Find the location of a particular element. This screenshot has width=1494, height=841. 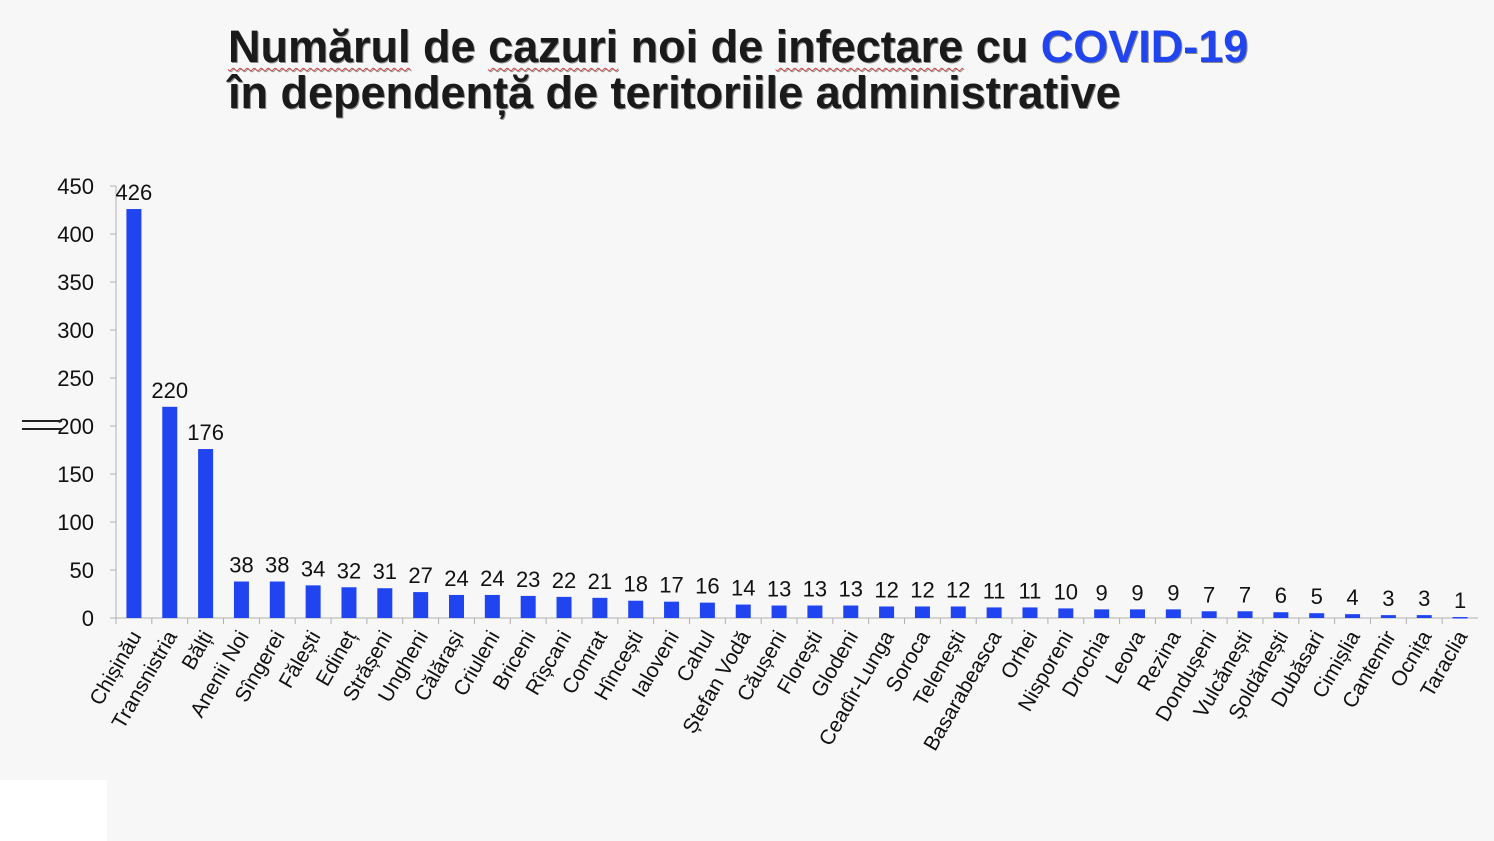

data-label-21: 12 is located at coordinates (886, 589).